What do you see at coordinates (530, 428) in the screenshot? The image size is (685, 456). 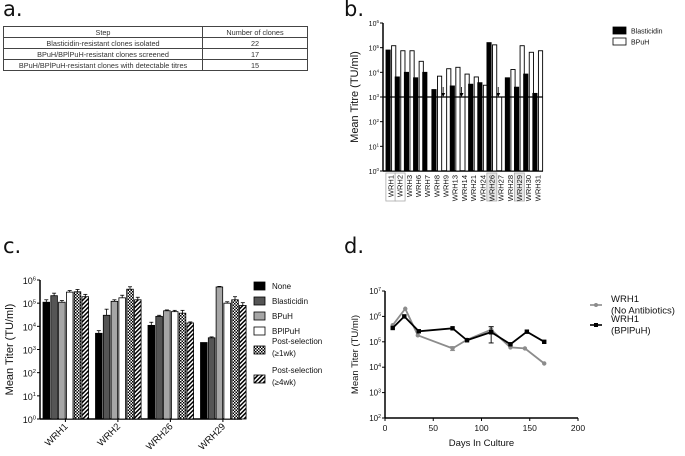 I see `d-x-tick-label: 150` at bounding box center [530, 428].